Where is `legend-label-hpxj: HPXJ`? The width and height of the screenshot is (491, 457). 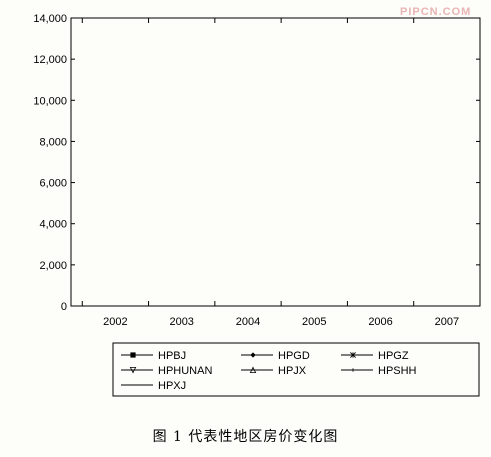
legend-label-hpxj: HPXJ is located at coordinates (172, 386).